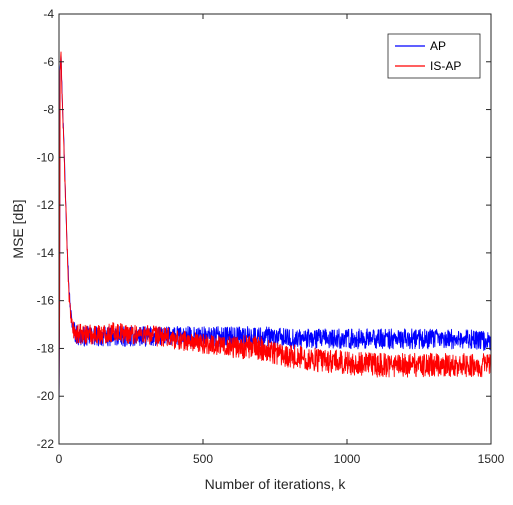  I want to click on y-tick-label: -12, so click(46, 205).